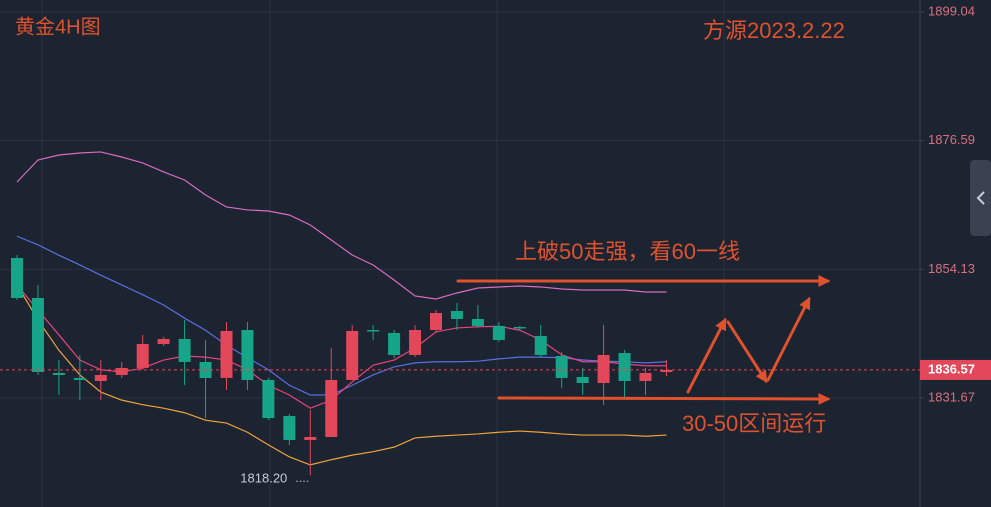 Image resolution: width=991 pixels, height=507 pixels. What do you see at coordinates (951, 139) in the screenshot?
I see `y-tick-label: 1876.59` at bounding box center [951, 139].